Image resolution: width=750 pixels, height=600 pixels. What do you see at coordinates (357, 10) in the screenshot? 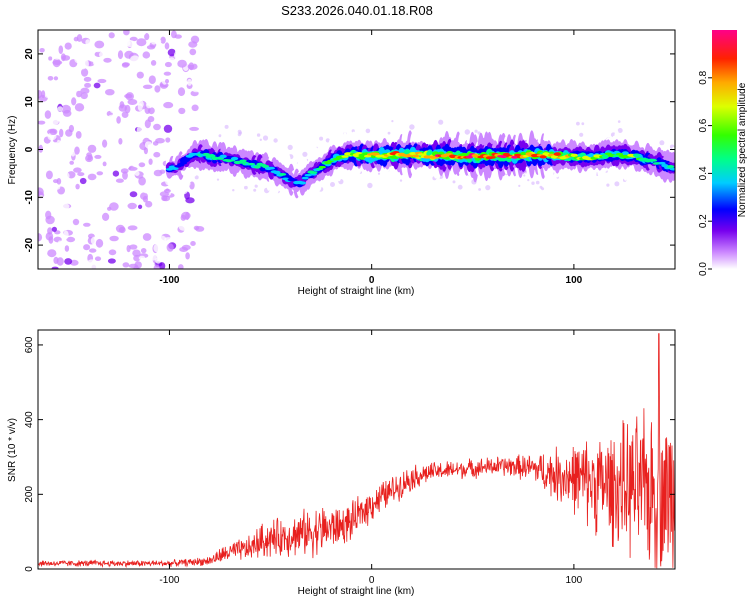
I see `chart-title: S233.2026.040.01.18.R08` at bounding box center [357, 10].